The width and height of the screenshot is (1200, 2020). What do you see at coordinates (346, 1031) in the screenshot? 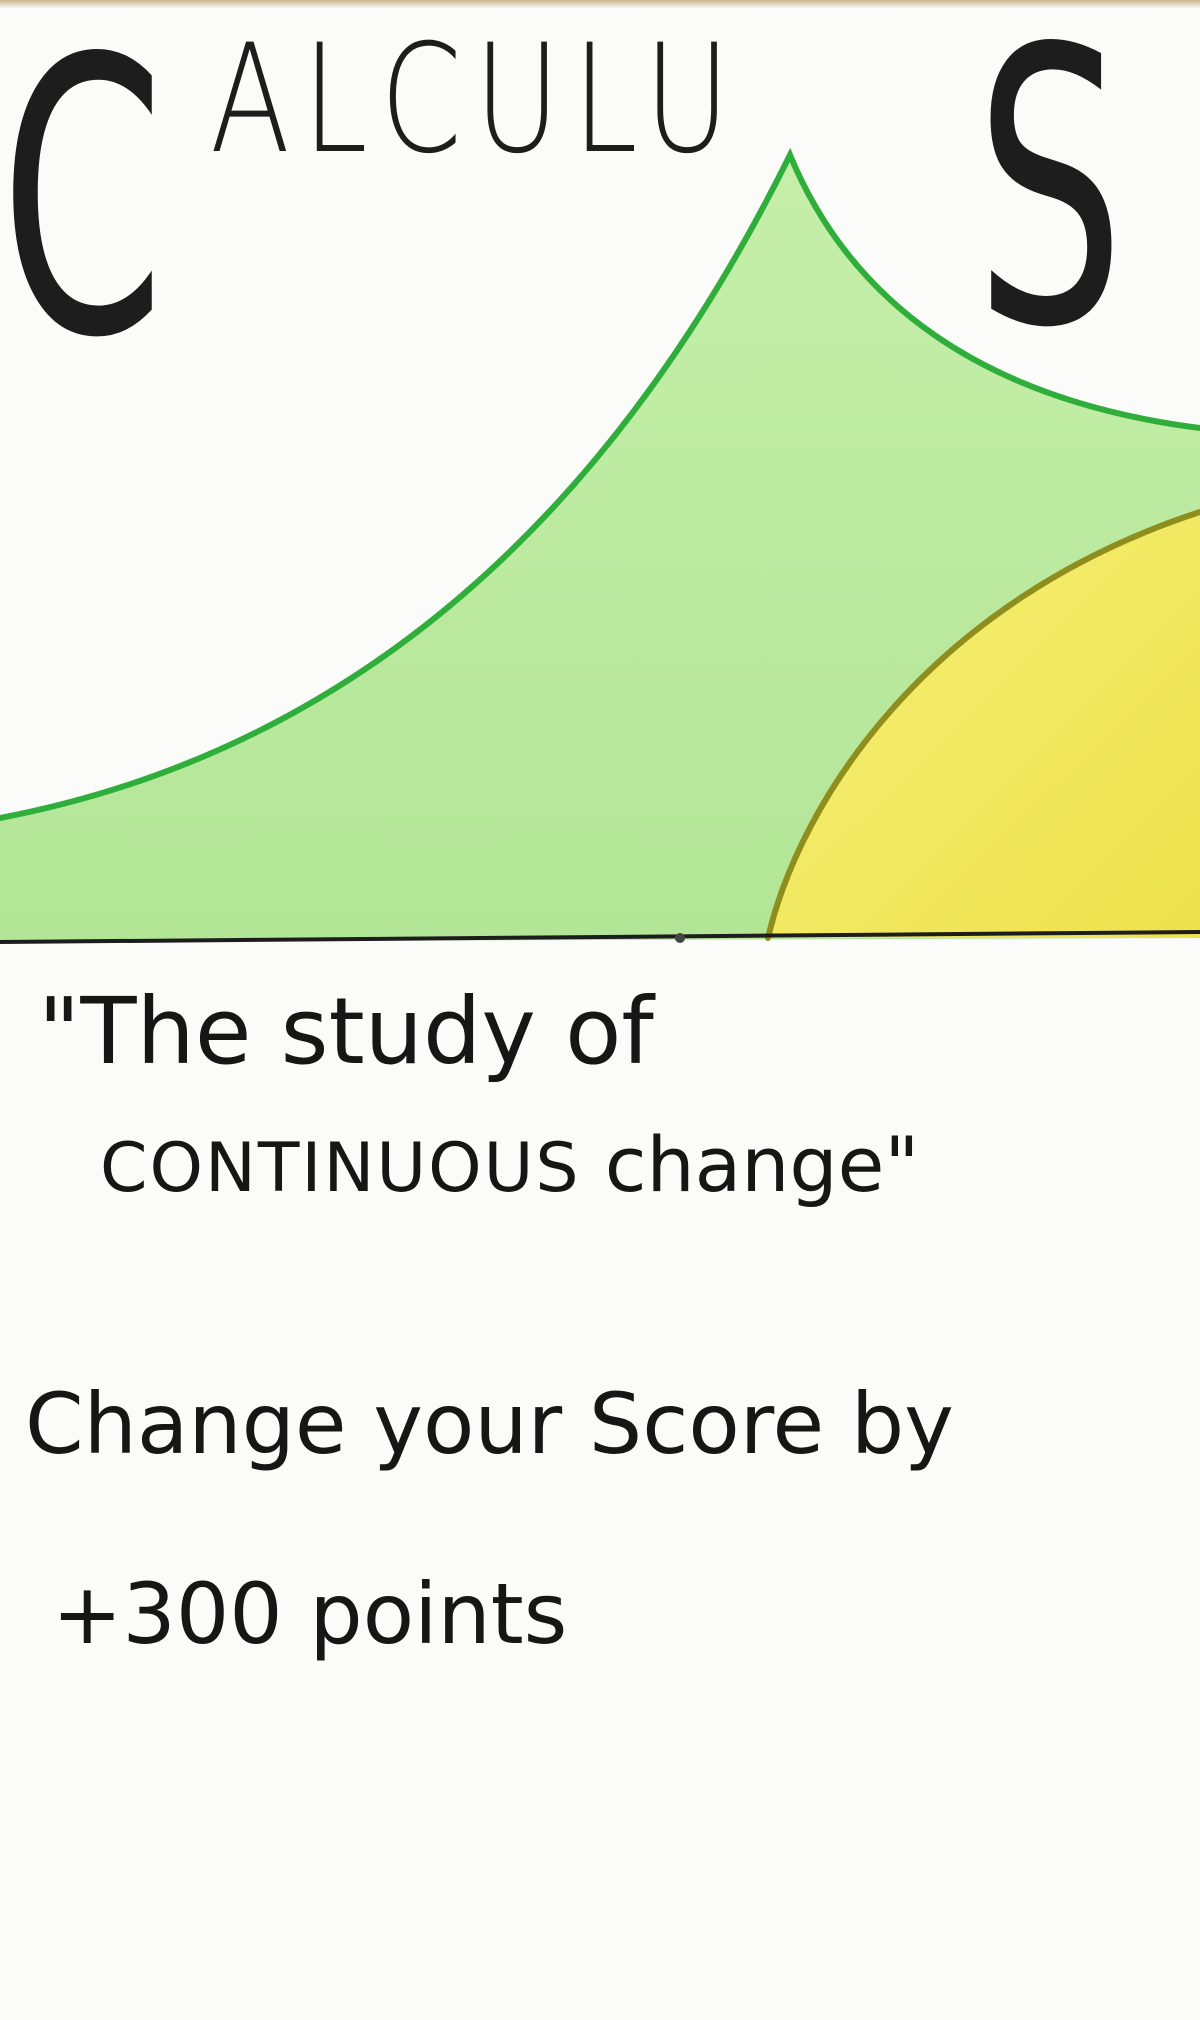
I see `quote-line-1: "The study of` at bounding box center [346, 1031].